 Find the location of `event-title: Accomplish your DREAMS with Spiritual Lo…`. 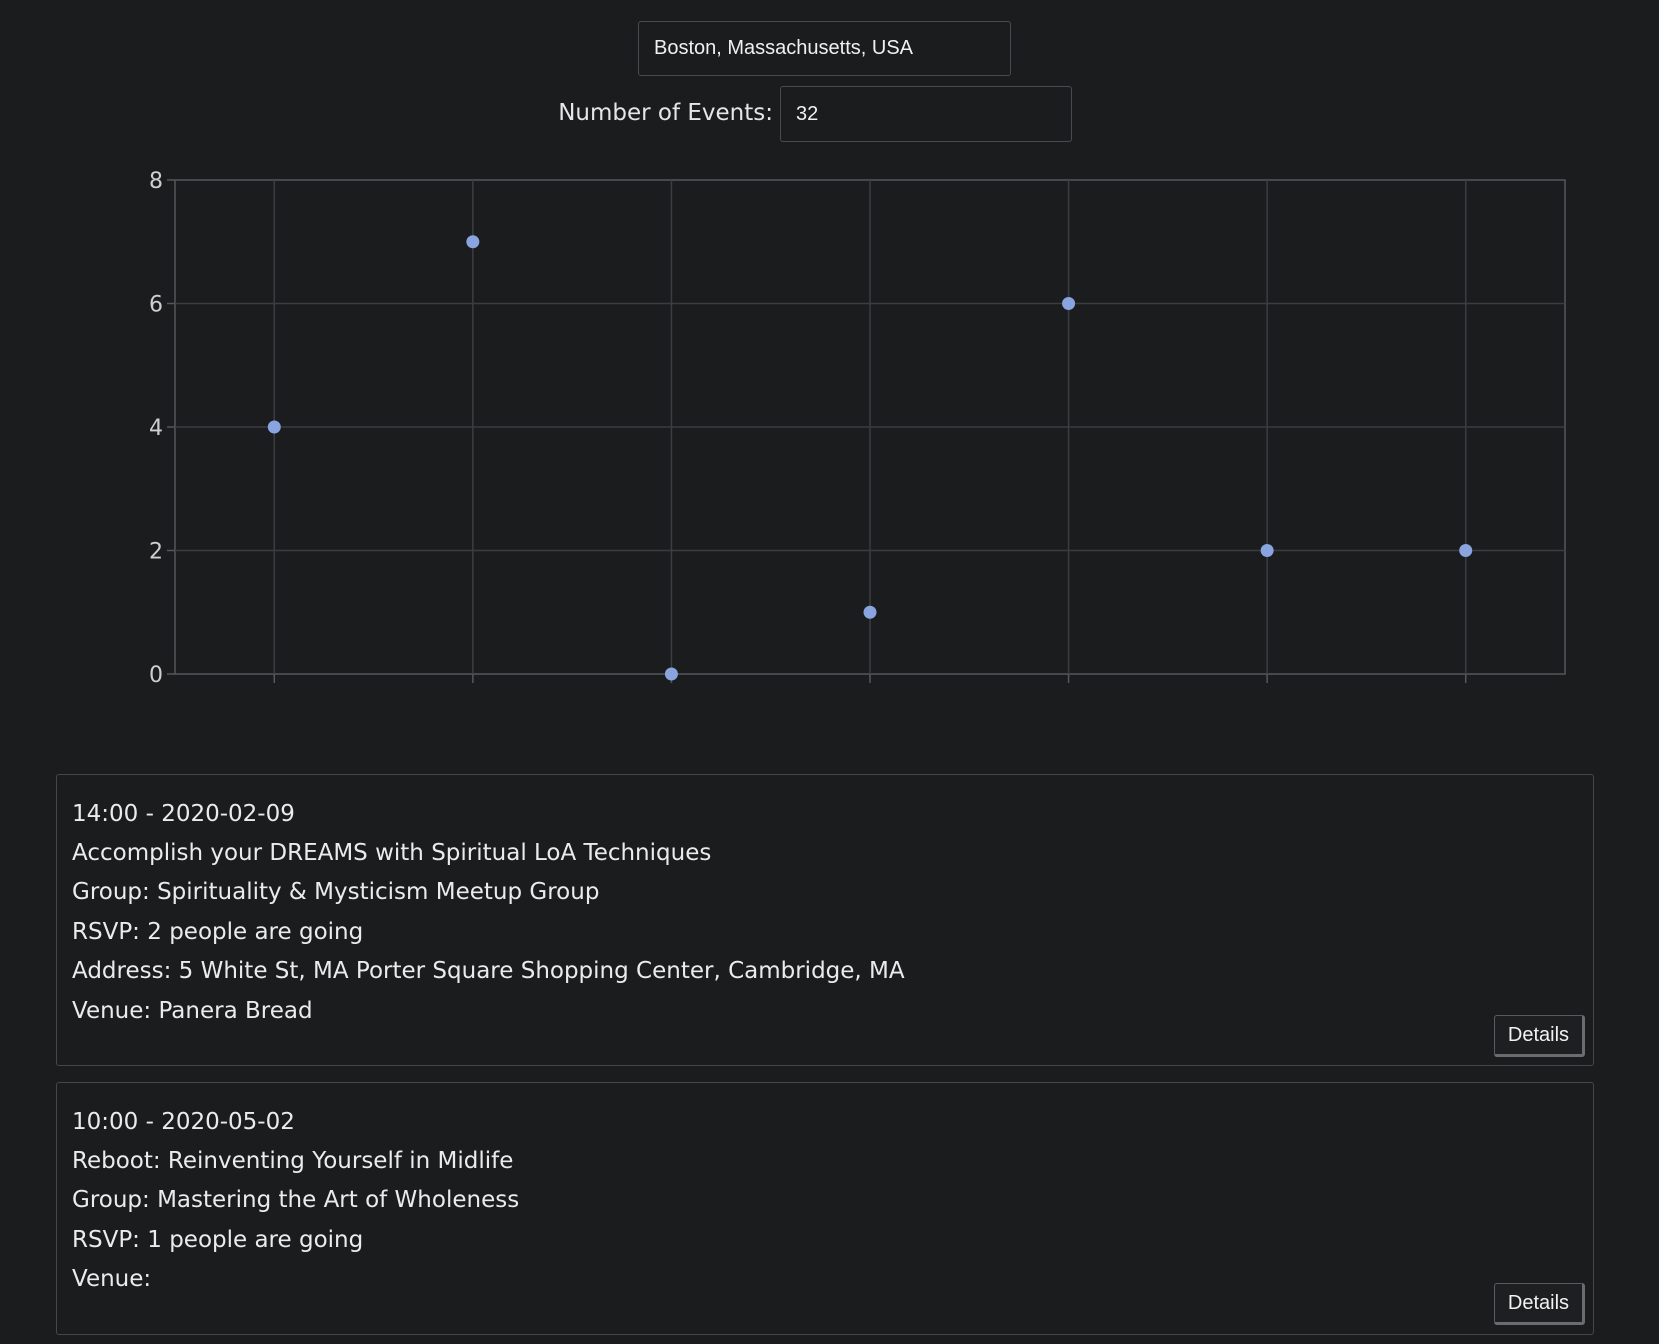

event-title: Accomplish your DREAMS with Spiritual Lo… is located at coordinates (392, 853).